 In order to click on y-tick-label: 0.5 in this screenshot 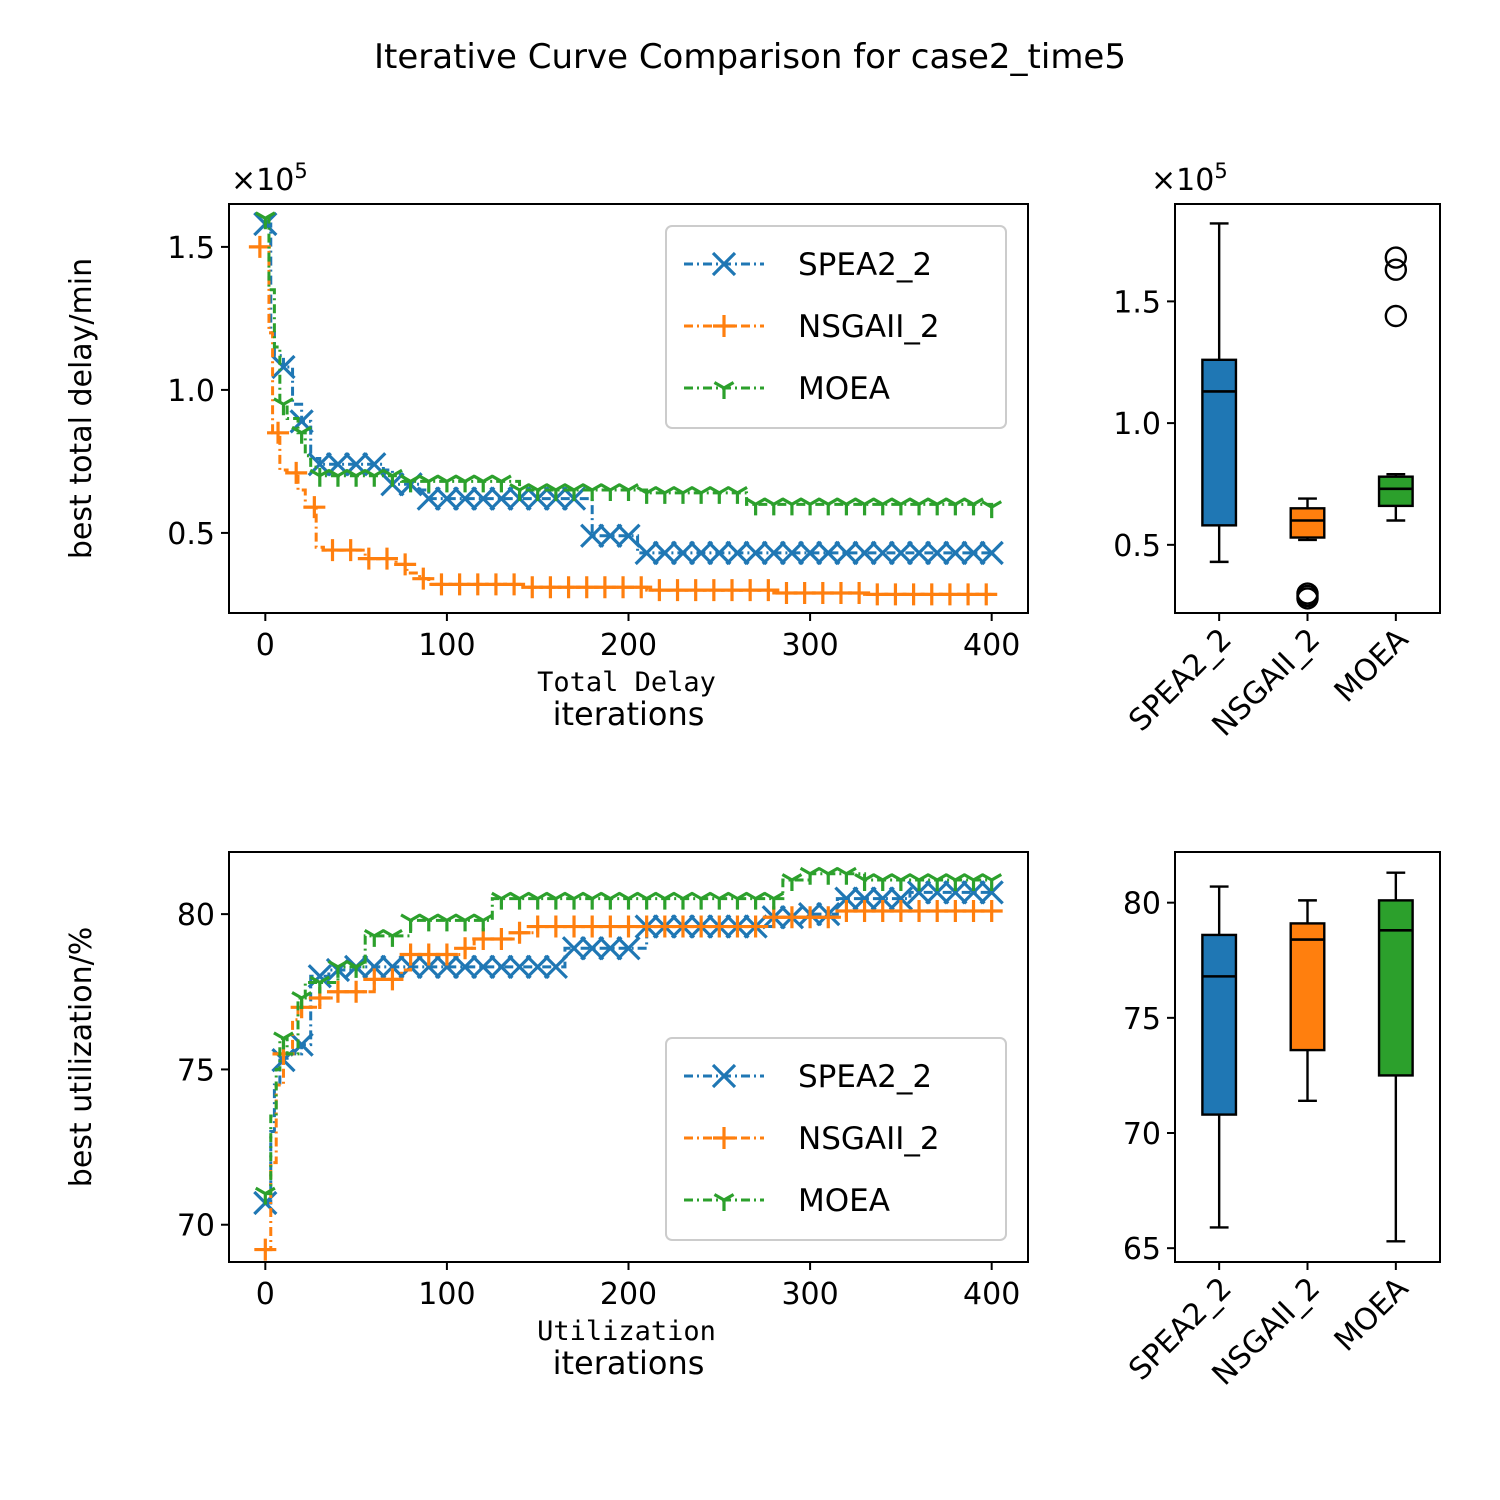, I will do `click(1137, 546)`.